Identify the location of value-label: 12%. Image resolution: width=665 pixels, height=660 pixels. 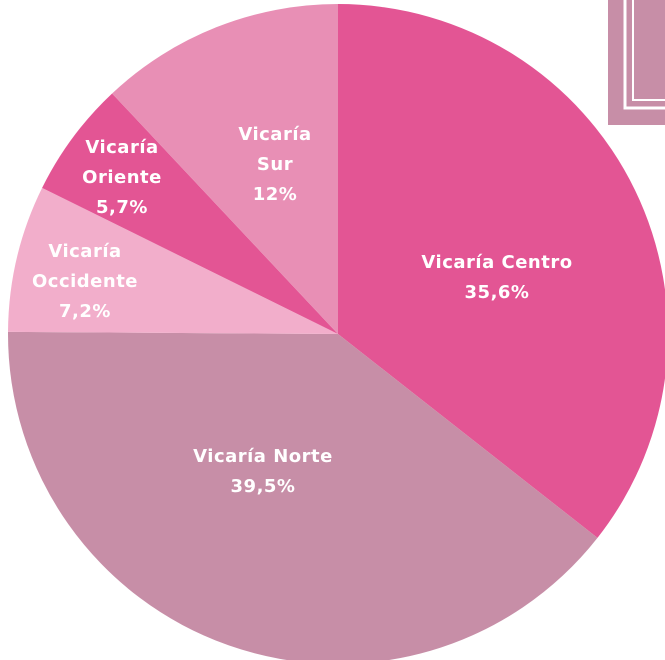
(275, 194).